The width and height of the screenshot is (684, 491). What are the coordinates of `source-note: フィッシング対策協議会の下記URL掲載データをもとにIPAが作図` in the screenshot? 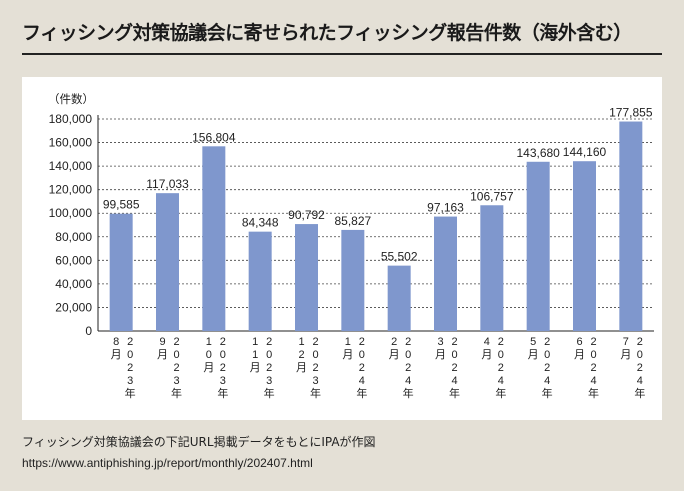 It's located at (199, 442).